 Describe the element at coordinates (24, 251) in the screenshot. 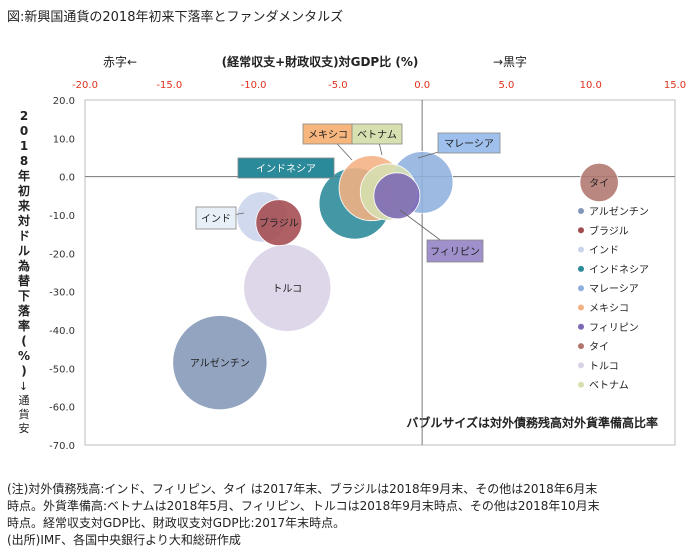

I see `y-label-char: ル` at that location.